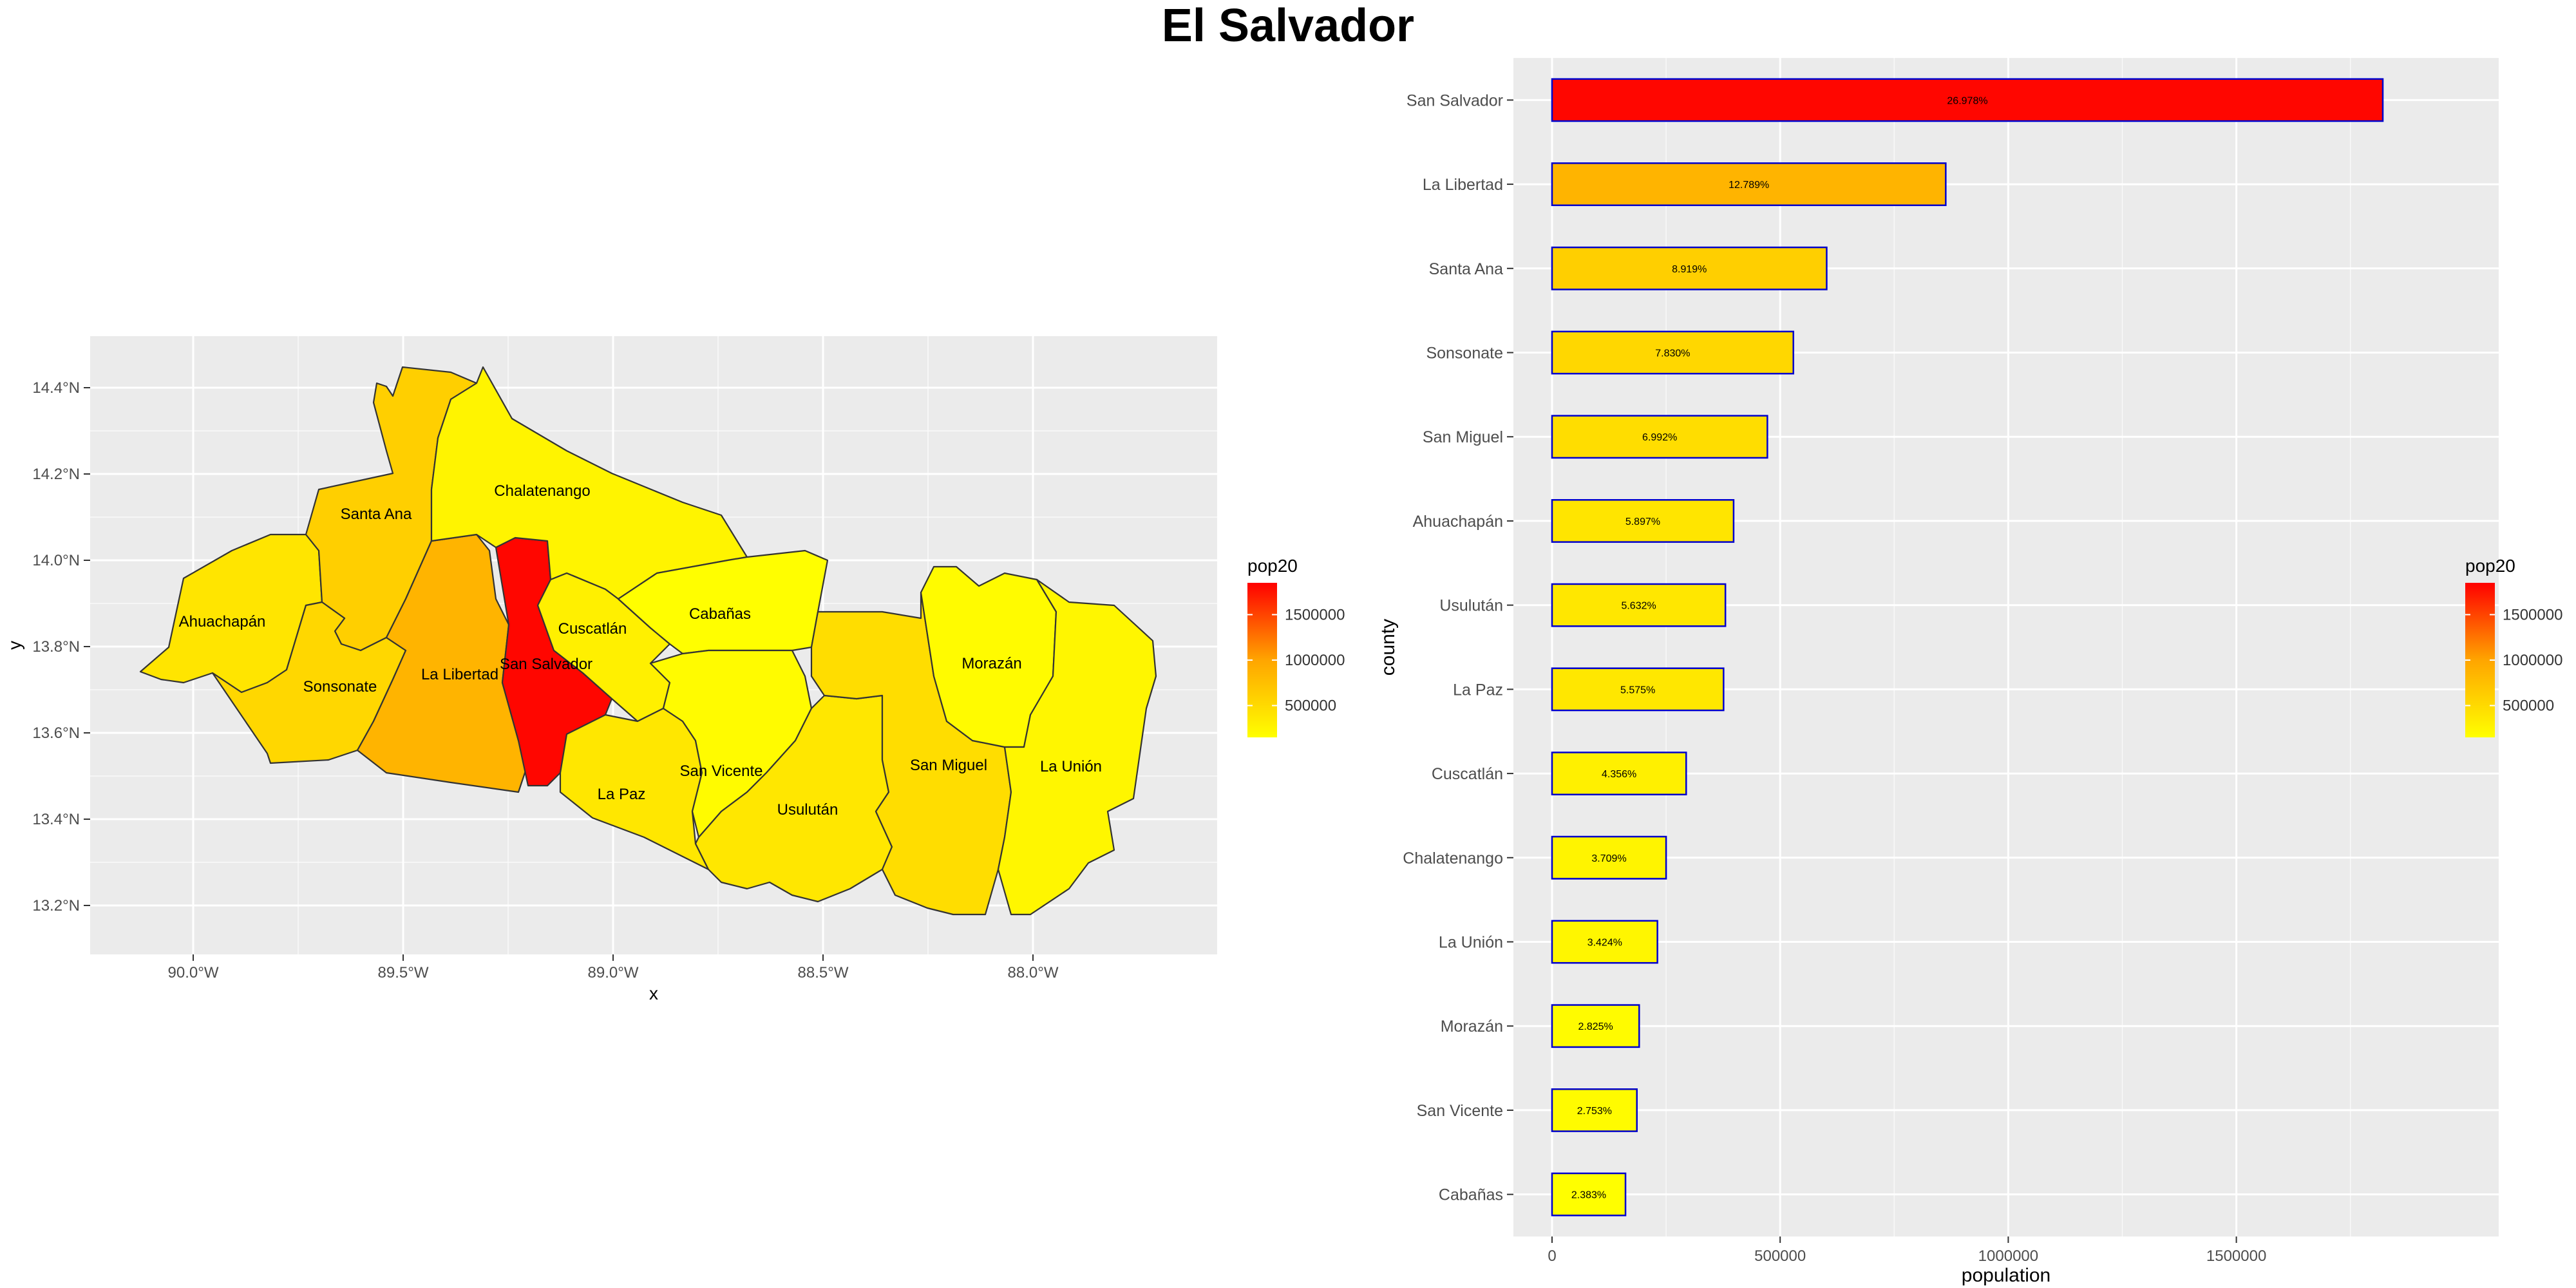 This screenshot has height=1288, width=2576. I want to click on bar-legend-title: pop20, so click(2490, 566).